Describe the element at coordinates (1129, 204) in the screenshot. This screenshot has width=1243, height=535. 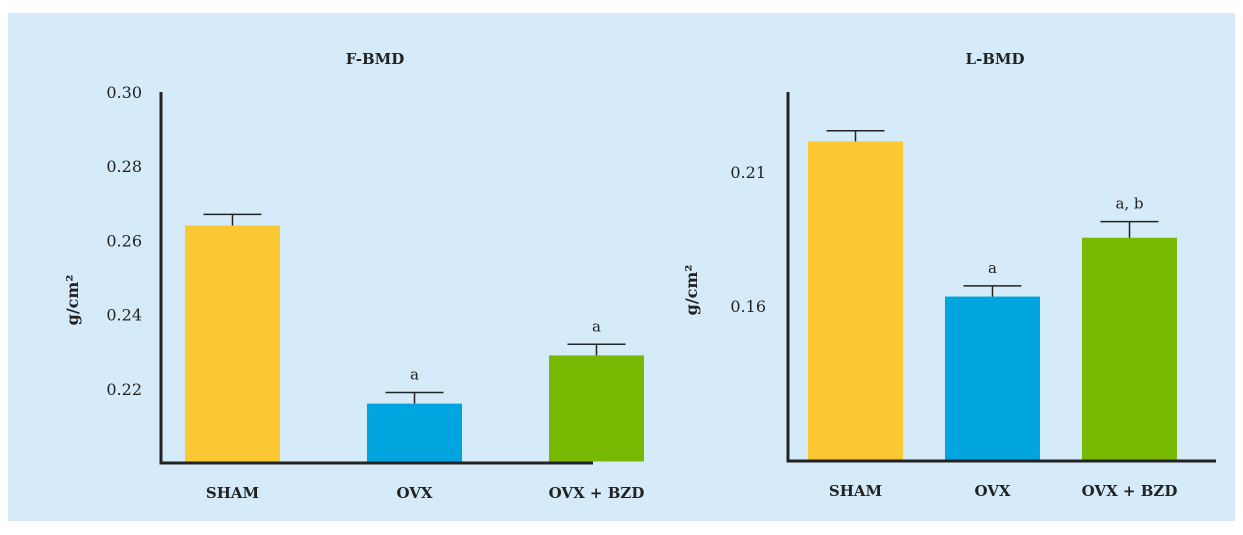
I see `significance-label: a, b` at that location.